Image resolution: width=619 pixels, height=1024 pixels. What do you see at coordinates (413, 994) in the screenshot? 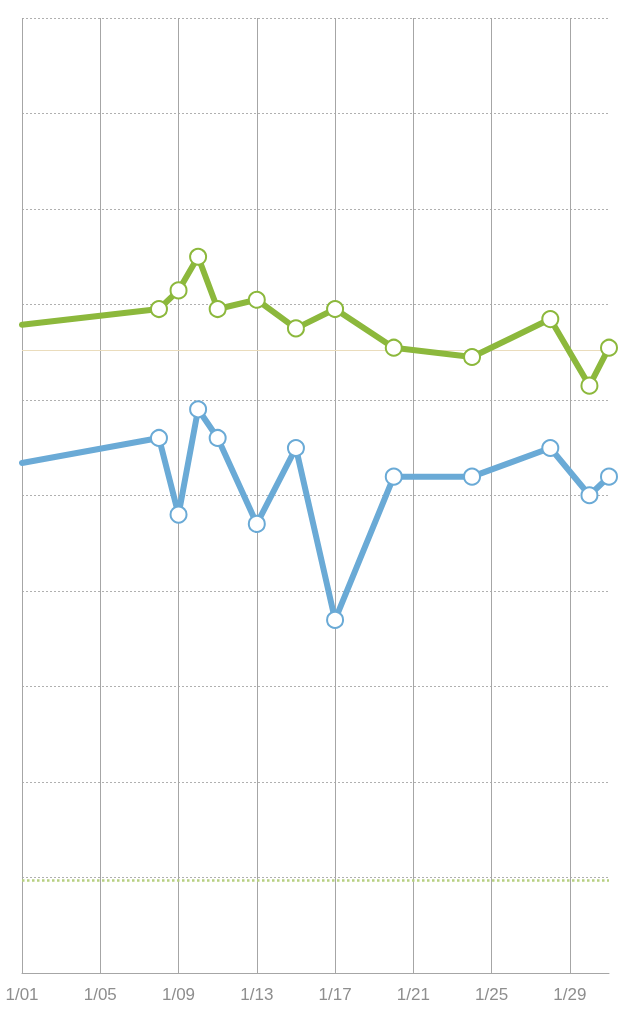
I see `x-tick-label: 1/21` at bounding box center [413, 994].